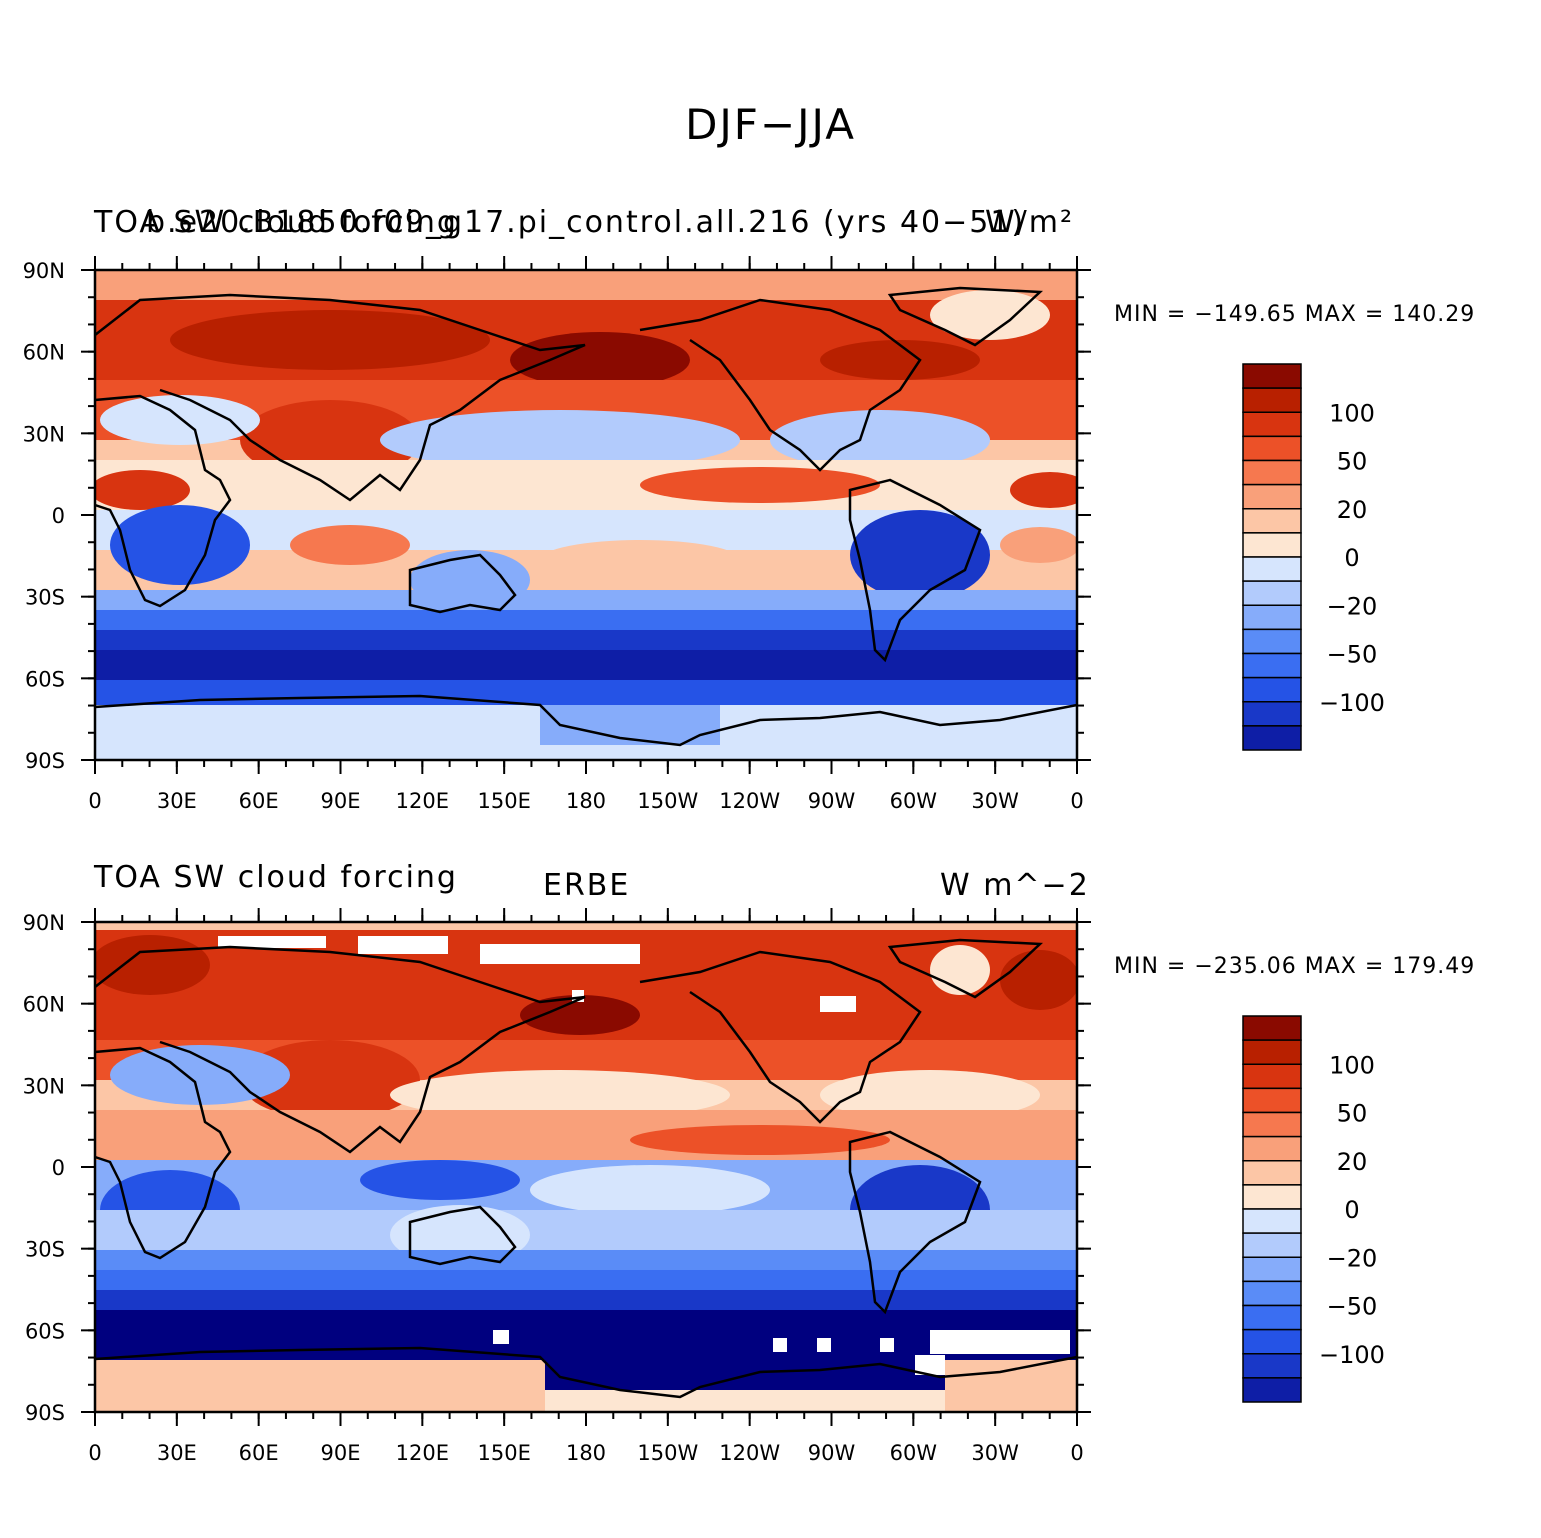 The image size is (1541, 1538). I want to click on coast-eurasia, so click(340, 397).